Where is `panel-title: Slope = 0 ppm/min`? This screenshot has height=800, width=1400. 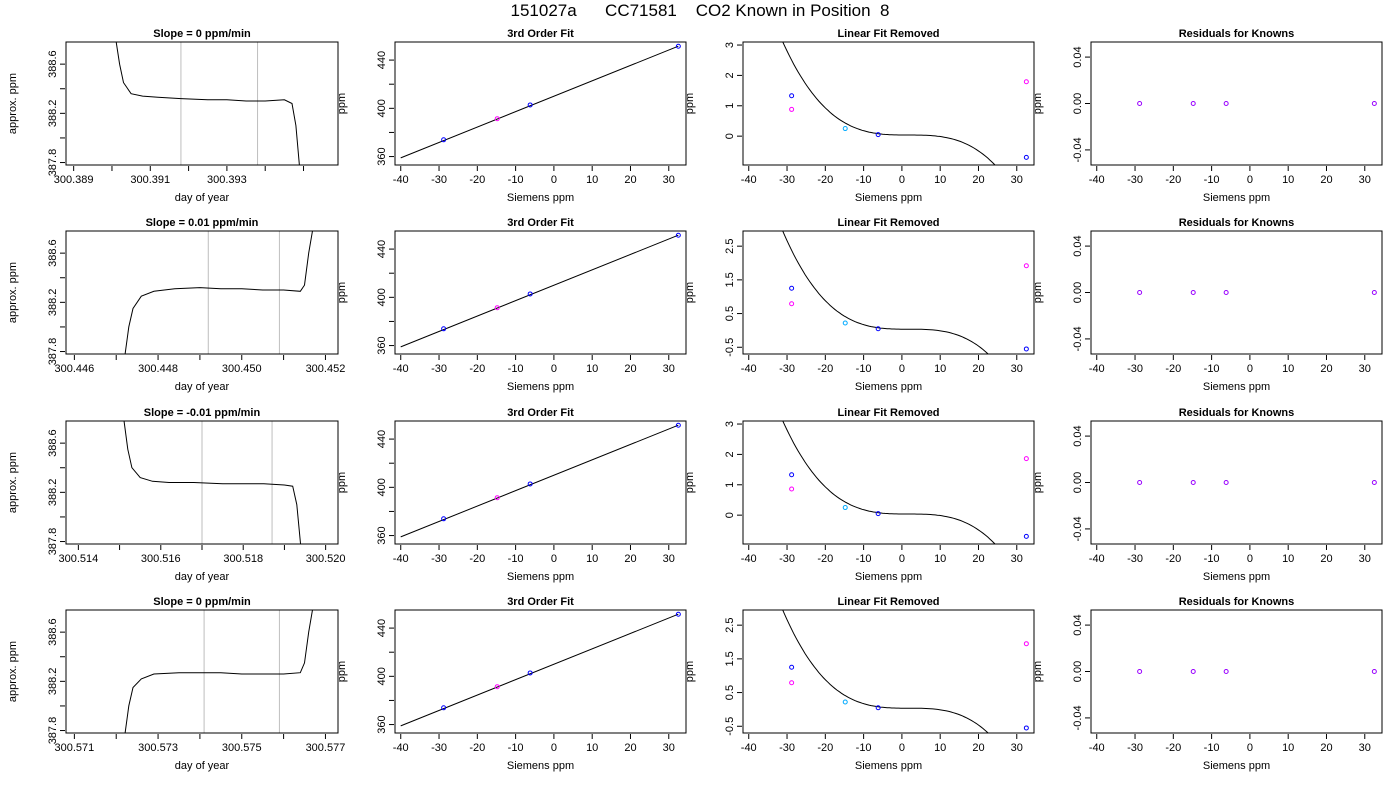
panel-title: Slope = 0 ppm/min is located at coordinates (202, 34).